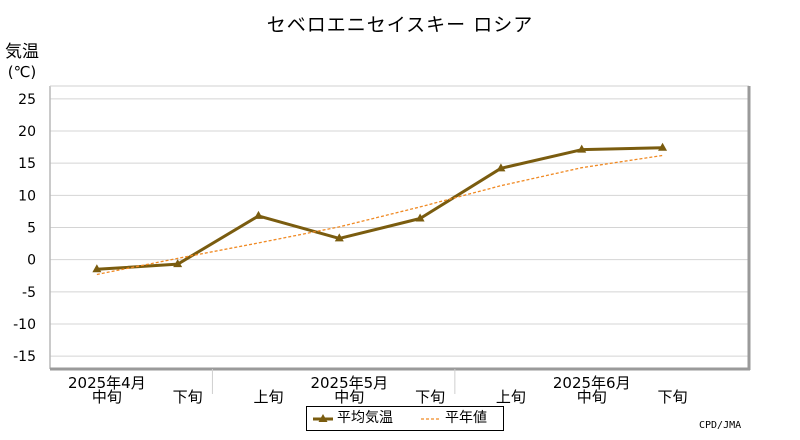  Describe the element at coordinates (592, 383) in the screenshot. I see `x-month-label: 2025年6月` at that location.